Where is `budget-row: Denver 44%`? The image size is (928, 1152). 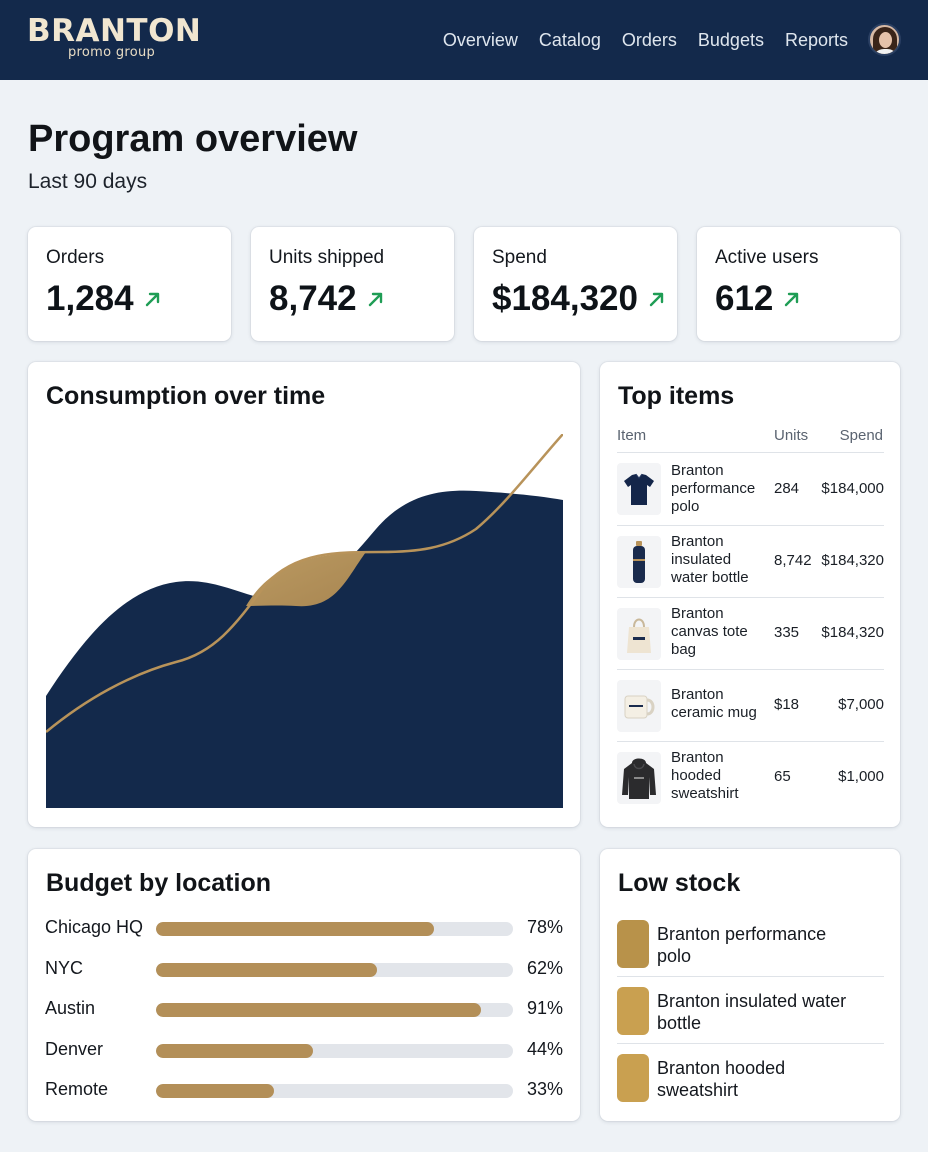 budget-row: Denver 44% is located at coordinates (304, 1050).